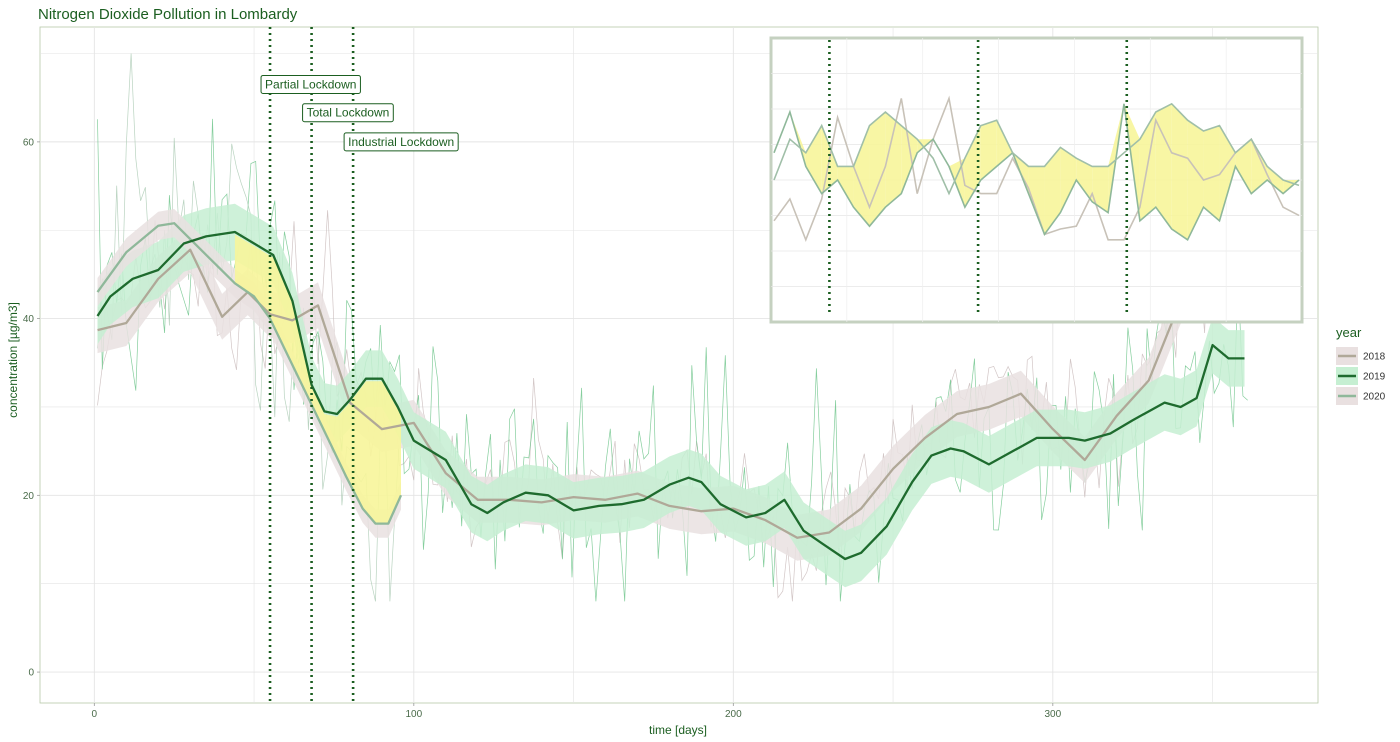 The width and height of the screenshot is (1400, 742). I want to click on inset-line-2018, so click(1036, 169).